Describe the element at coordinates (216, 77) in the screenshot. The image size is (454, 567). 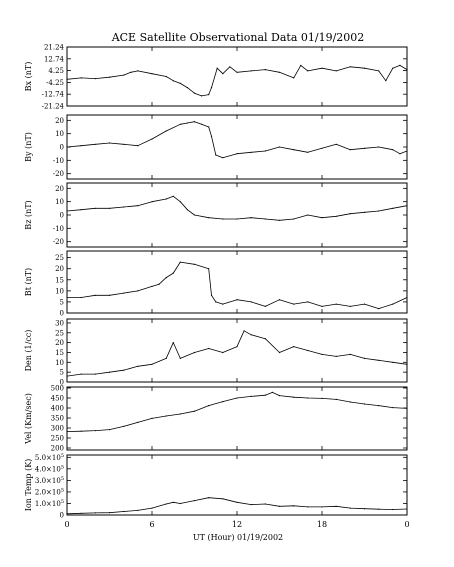
I see `panel-1: 21.24 12.74 4.25 -4.25 -12.74 -21.24 Bx (nT)` at that location.